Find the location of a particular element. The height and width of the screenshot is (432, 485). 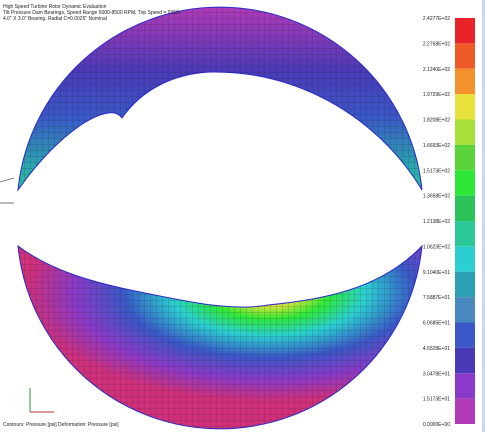

legend-label: 2.2768E+02 is located at coordinates (436, 44).